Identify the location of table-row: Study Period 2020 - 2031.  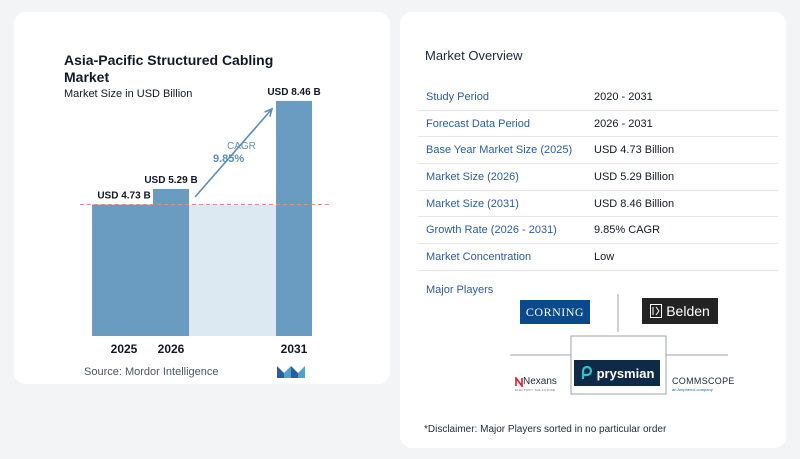
(598, 97).